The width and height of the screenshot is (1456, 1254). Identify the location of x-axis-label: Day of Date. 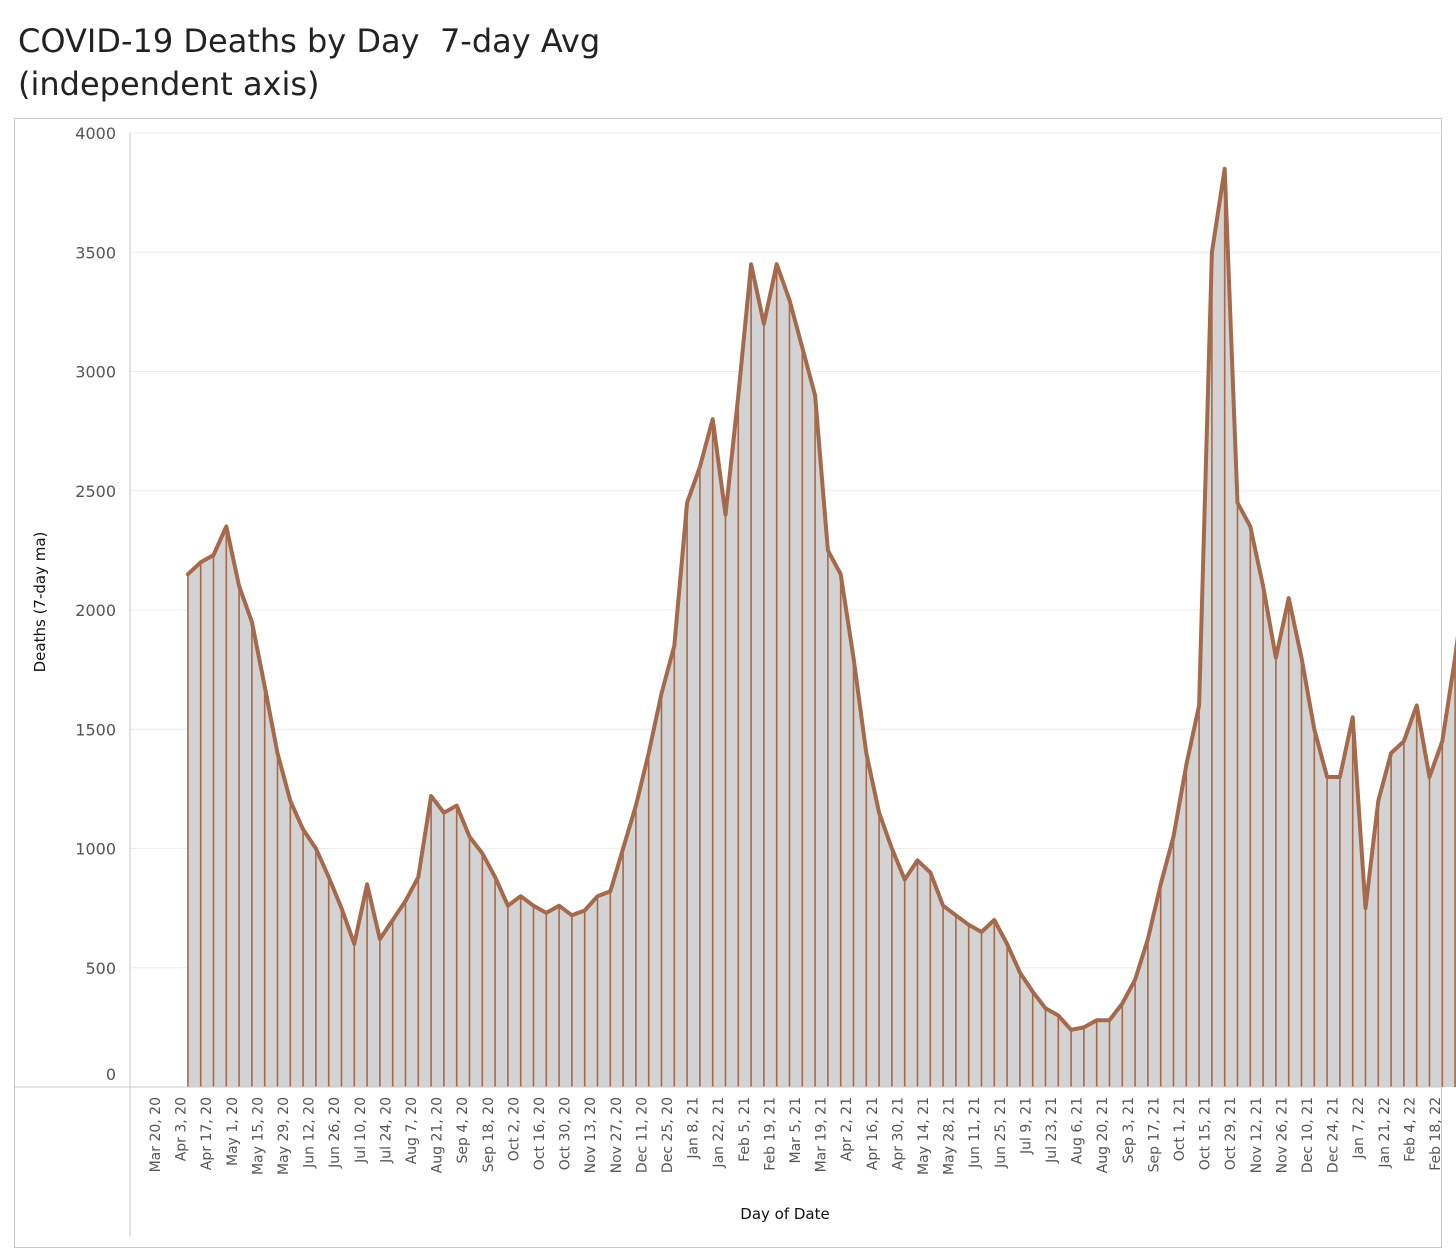
(784, 1214).